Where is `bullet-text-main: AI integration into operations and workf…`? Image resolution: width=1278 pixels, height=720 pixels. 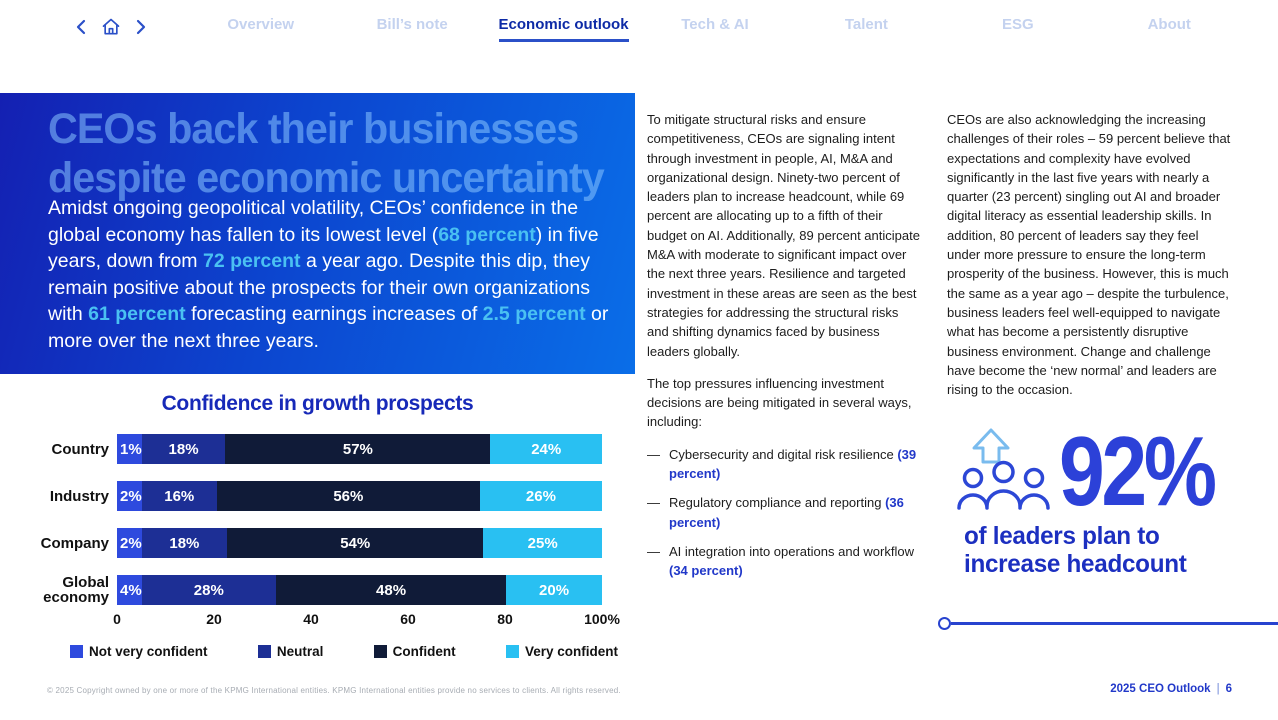 bullet-text-main: AI integration into operations and workf… is located at coordinates (791, 551).